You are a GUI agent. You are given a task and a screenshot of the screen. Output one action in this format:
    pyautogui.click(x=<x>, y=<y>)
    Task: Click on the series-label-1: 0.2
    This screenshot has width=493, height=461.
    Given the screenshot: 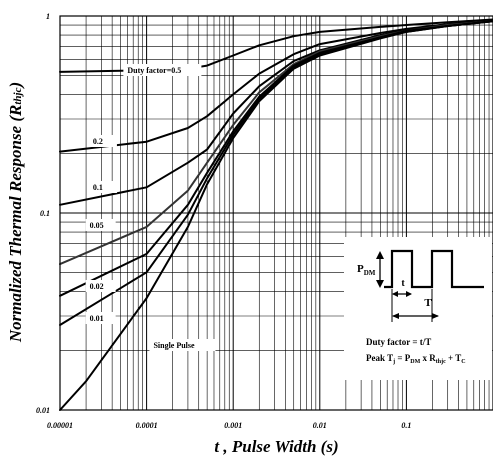 What is the action you would take?
    pyautogui.click(x=98, y=141)
    